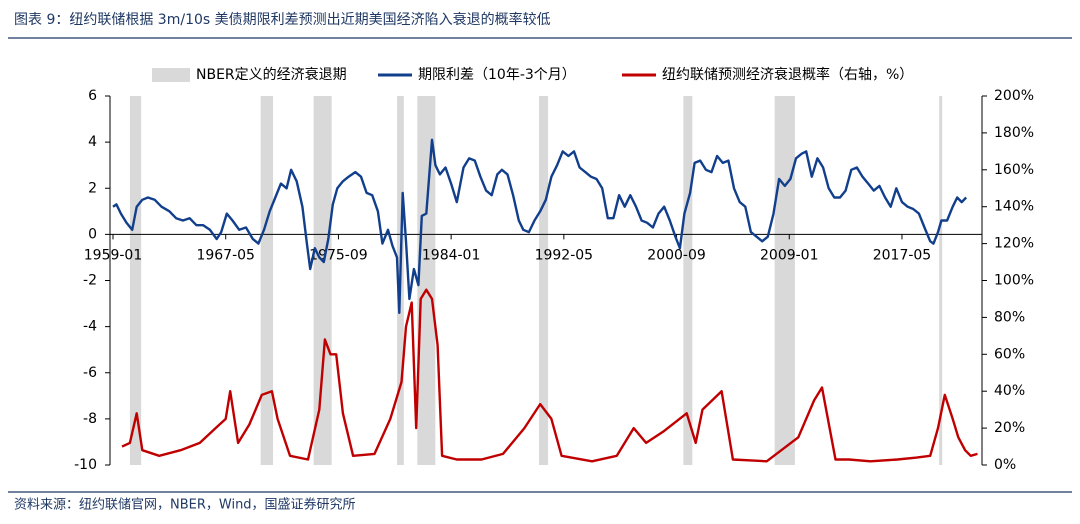  I want to click on y-tick-label: -8, so click(90, 419).